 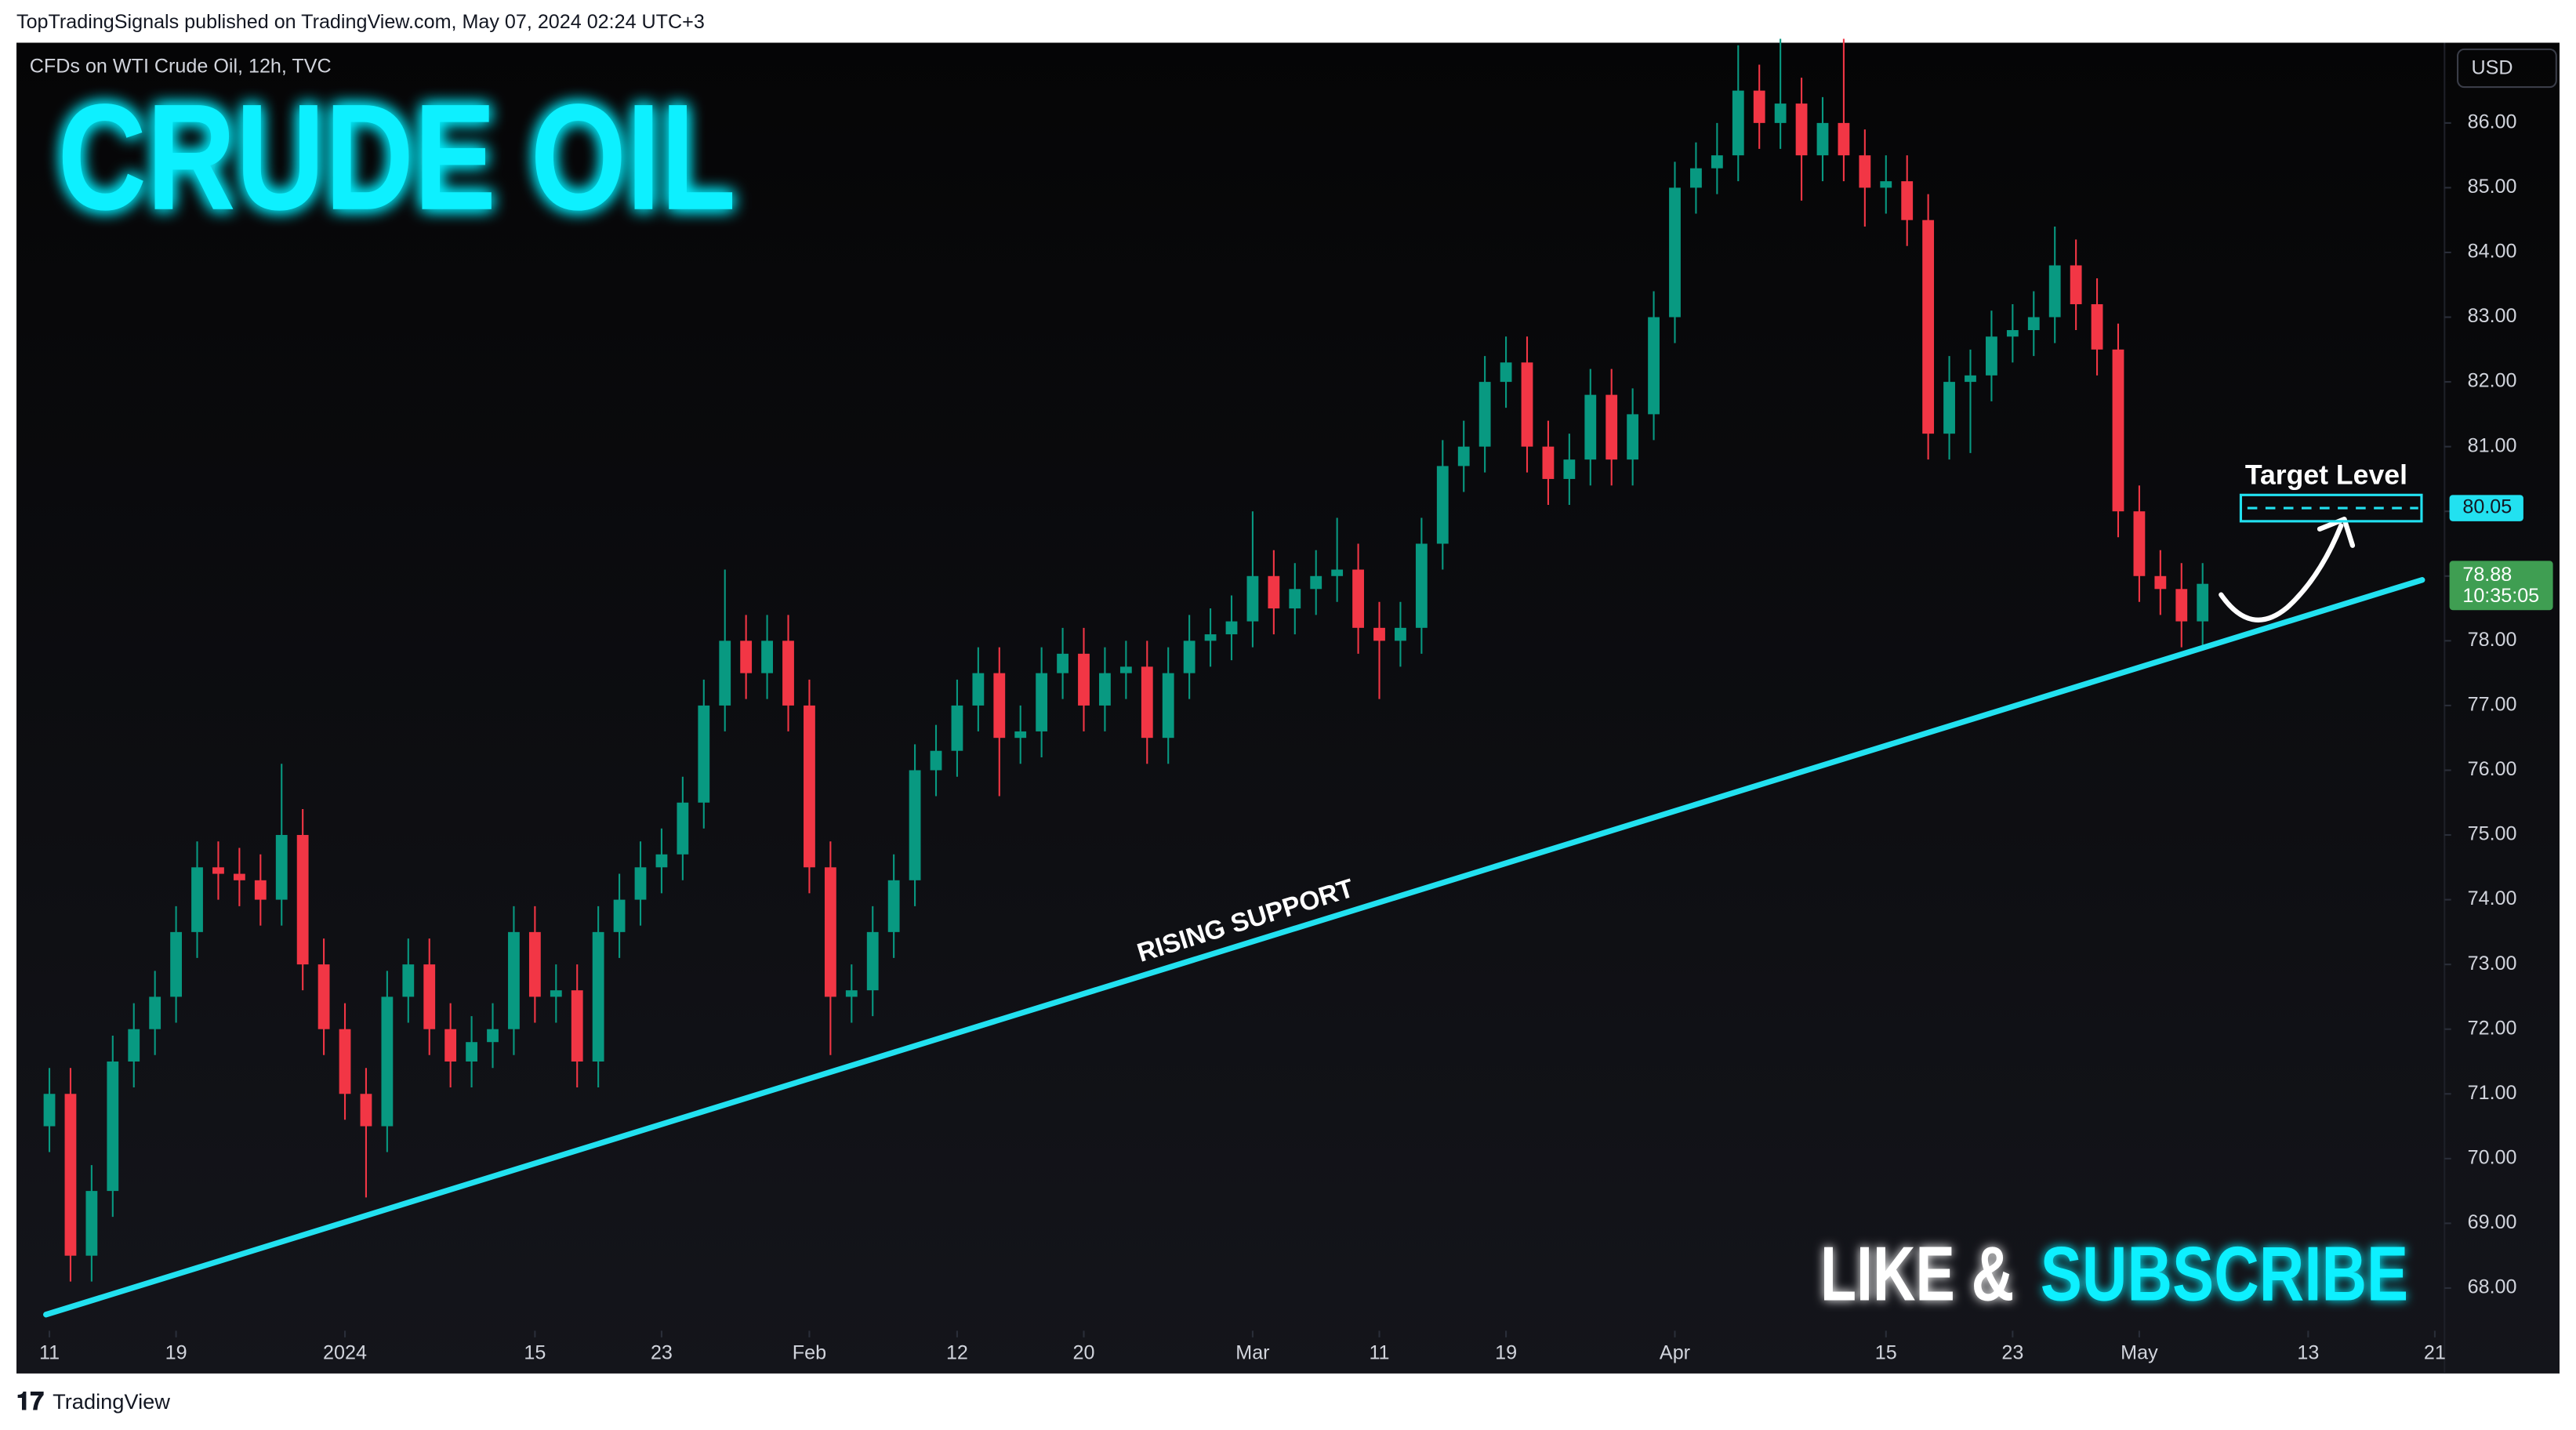 What do you see at coordinates (2493, 1093) in the screenshot?
I see `y-tick-label: 71.00` at bounding box center [2493, 1093].